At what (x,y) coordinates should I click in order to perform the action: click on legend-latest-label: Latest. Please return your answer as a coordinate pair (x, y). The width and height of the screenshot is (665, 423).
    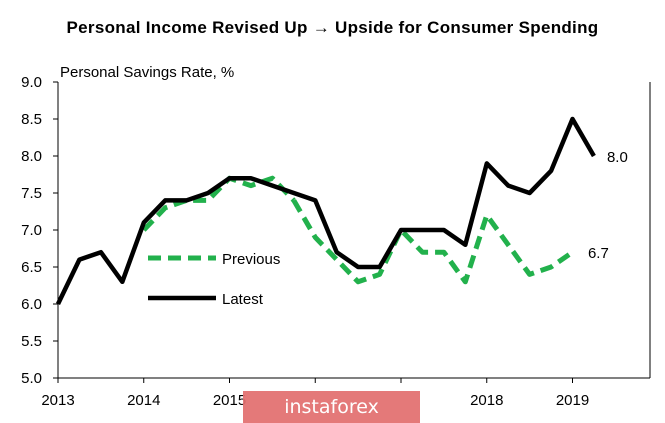
    Looking at the image, I should click on (243, 299).